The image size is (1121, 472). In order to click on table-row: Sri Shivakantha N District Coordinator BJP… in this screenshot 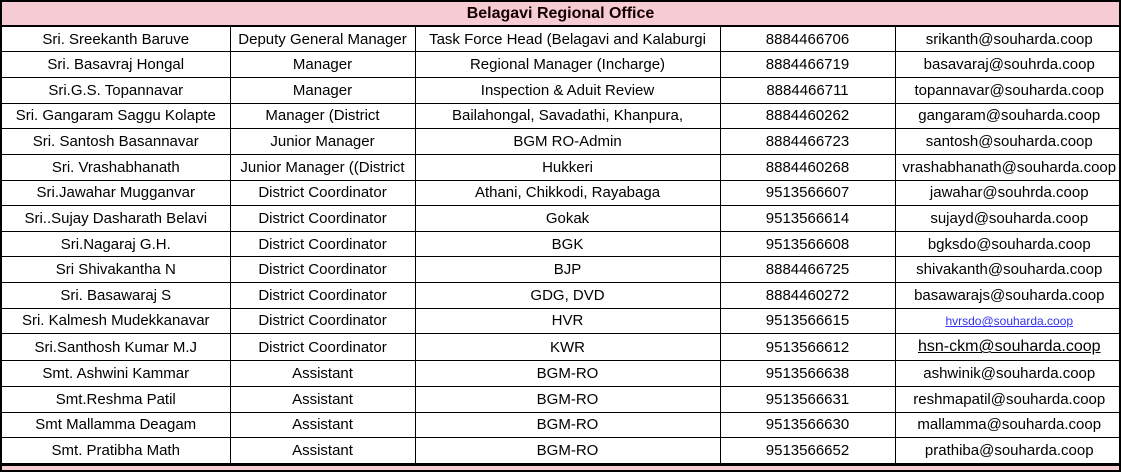, I will do `click(560, 270)`.